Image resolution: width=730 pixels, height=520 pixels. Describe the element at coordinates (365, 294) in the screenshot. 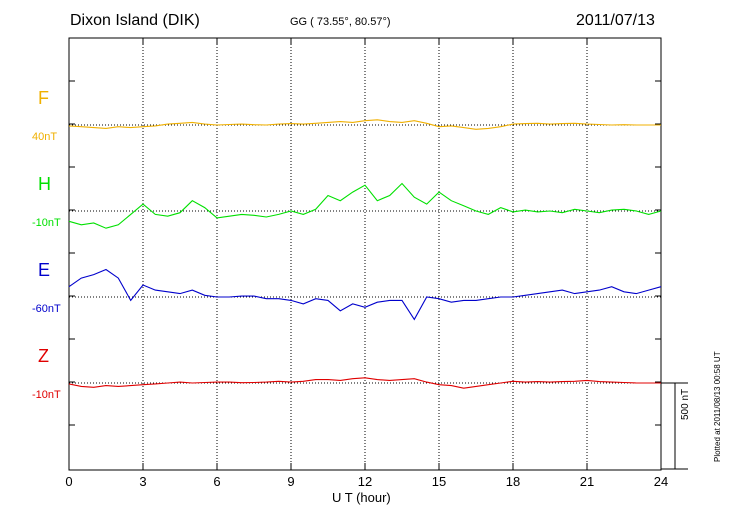

I see `series-line-E` at that location.